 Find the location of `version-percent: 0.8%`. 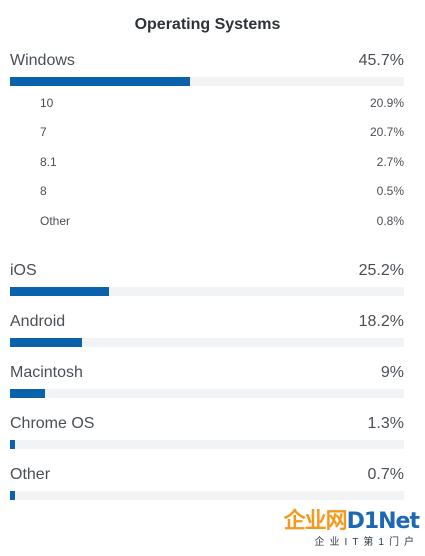

version-percent: 0.8% is located at coordinates (390, 221).